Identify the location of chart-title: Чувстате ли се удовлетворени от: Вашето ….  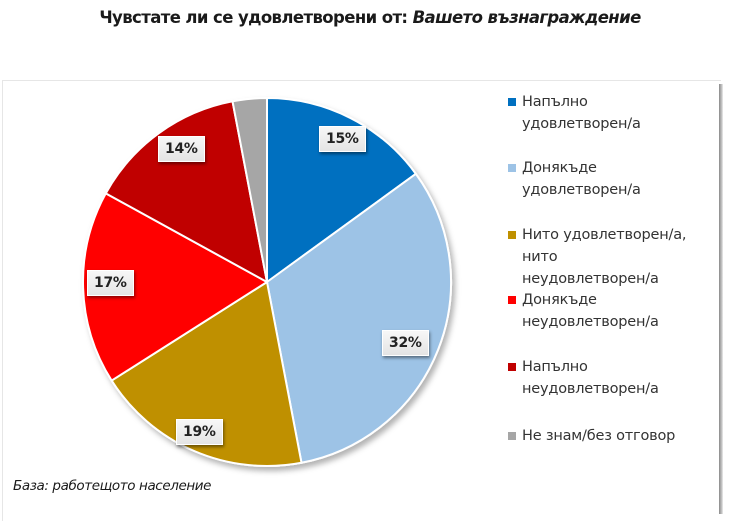
(370, 17).